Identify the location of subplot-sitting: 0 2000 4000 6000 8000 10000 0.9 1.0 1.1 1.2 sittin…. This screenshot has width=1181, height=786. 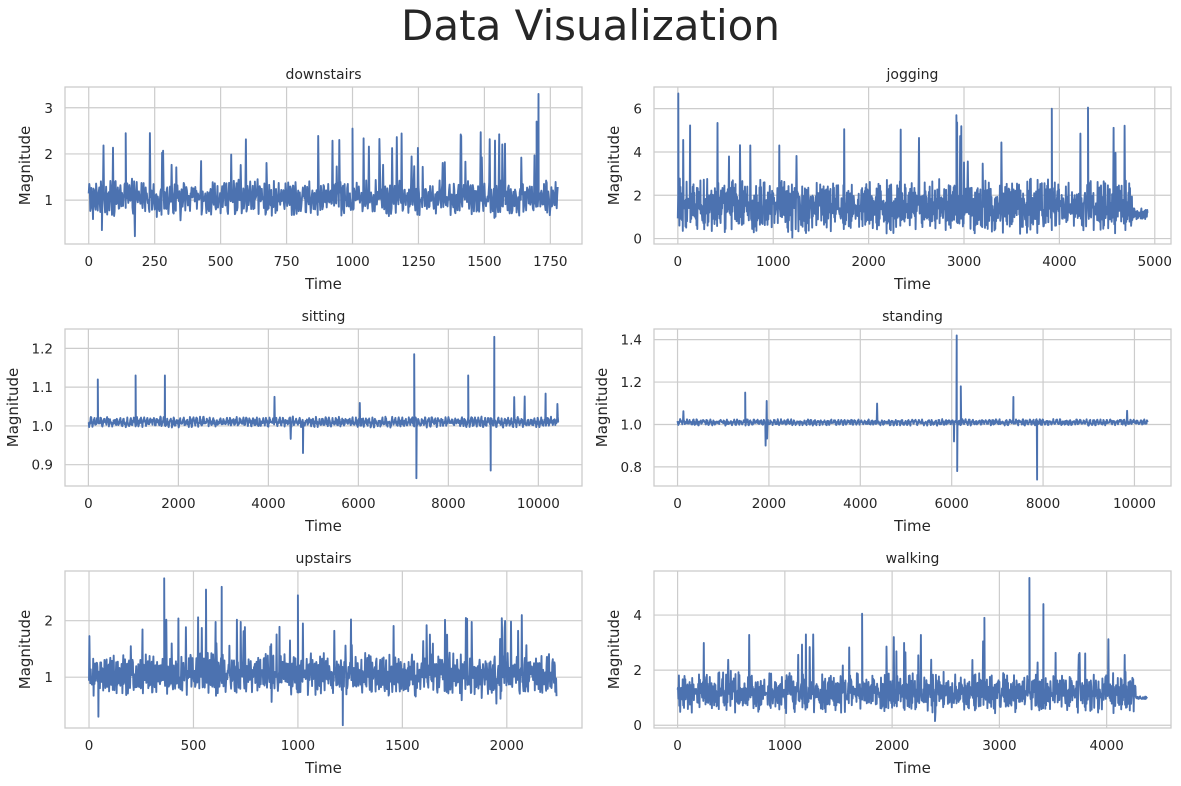
(293, 422).